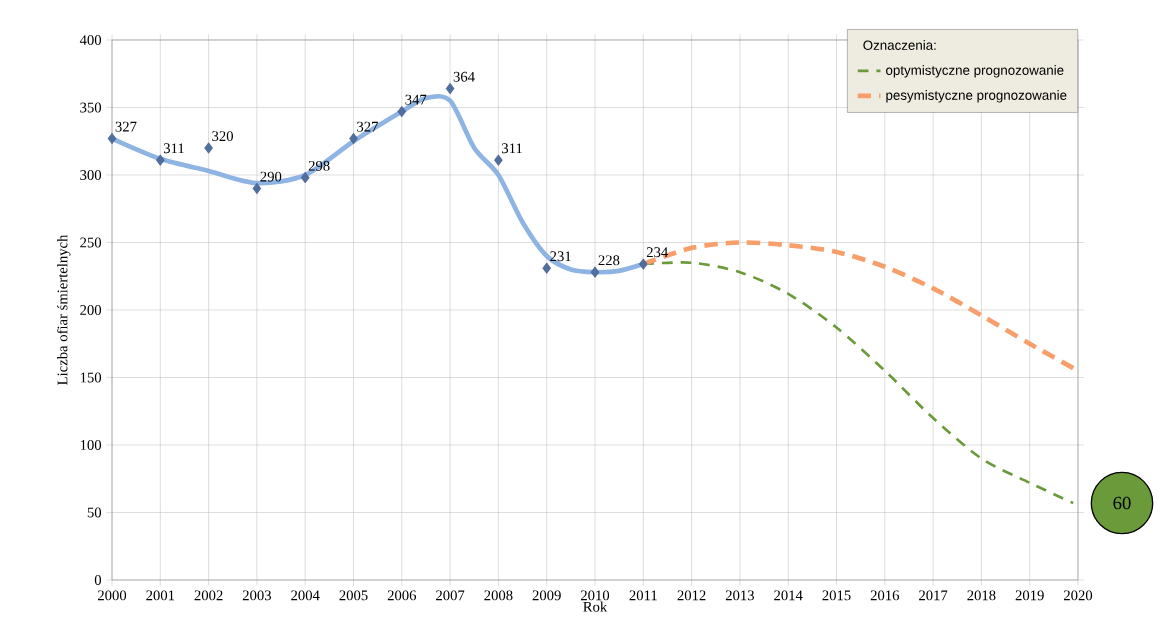 The width and height of the screenshot is (1158, 635). What do you see at coordinates (353, 595) in the screenshot?
I see `x-tick-label: 2005` at bounding box center [353, 595].